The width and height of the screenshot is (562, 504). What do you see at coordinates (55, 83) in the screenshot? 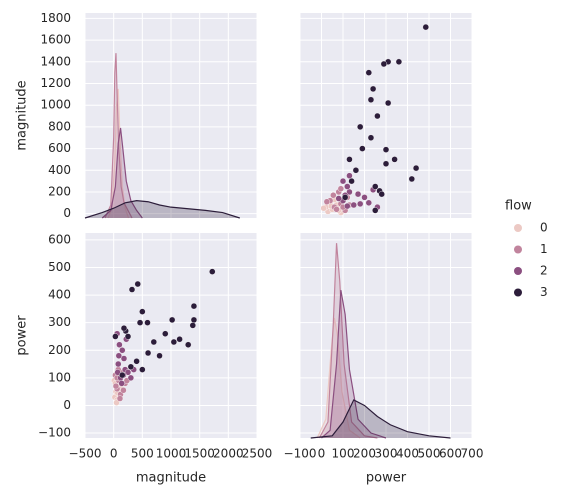
I see `y-tick-label: 1200` at bounding box center [55, 83].